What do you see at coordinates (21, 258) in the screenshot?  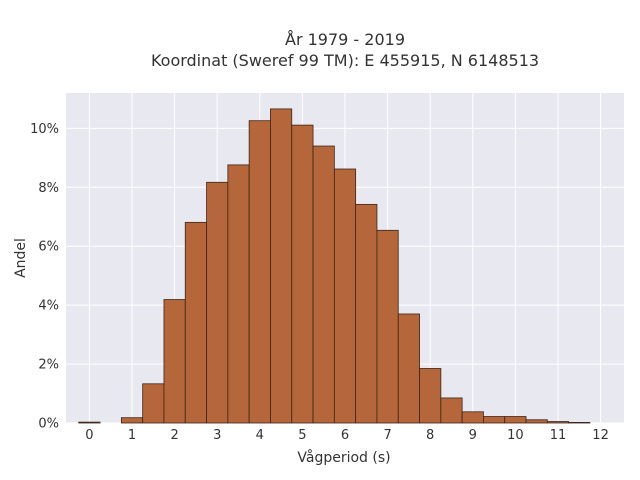 I see `y-axis-label: Andel` at bounding box center [21, 258].